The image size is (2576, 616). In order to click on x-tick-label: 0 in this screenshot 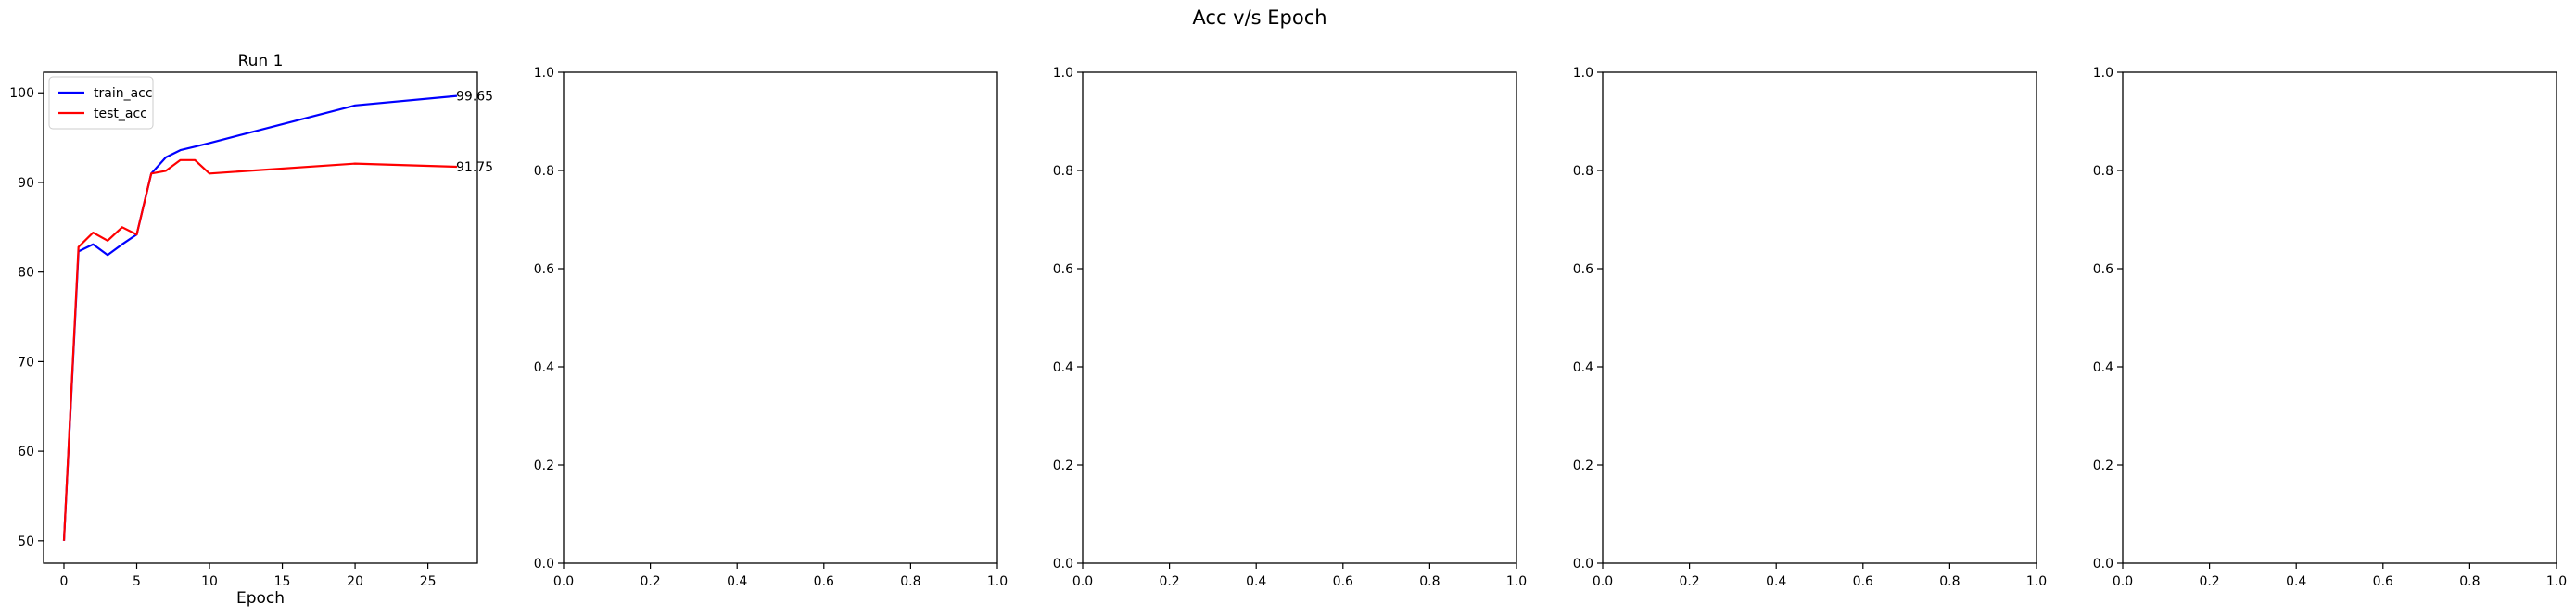, I will do `click(64, 581)`.